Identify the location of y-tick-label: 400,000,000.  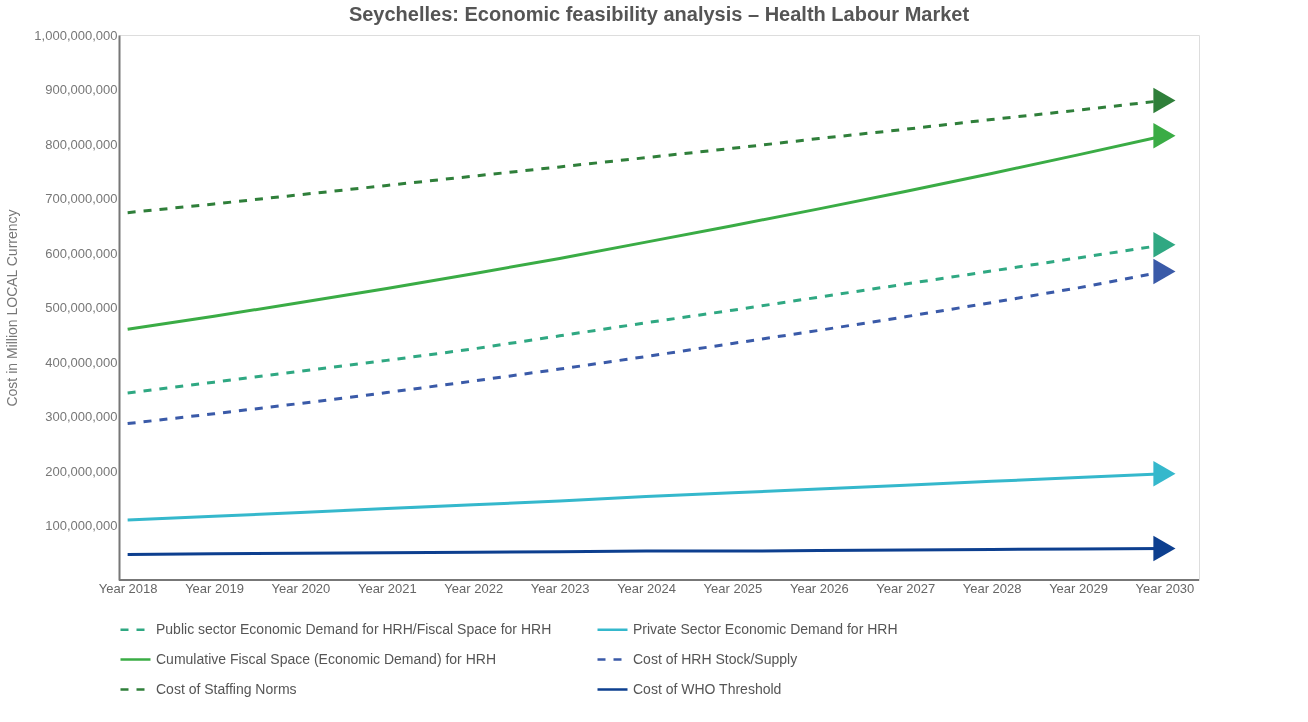
(81, 362).